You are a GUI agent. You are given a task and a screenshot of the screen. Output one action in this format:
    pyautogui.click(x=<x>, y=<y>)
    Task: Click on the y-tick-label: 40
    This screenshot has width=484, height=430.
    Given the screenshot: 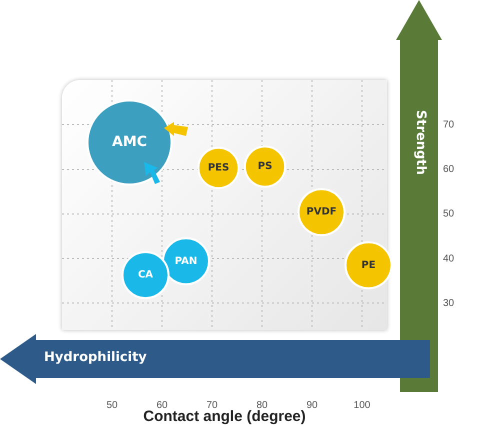 What is the action you would take?
    pyautogui.click(x=449, y=258)
    